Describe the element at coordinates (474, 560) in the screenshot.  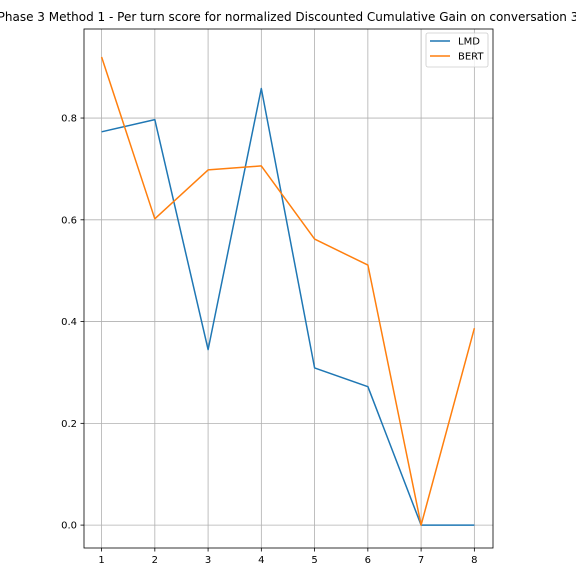
I see `x-tick-label: 8` at that location.